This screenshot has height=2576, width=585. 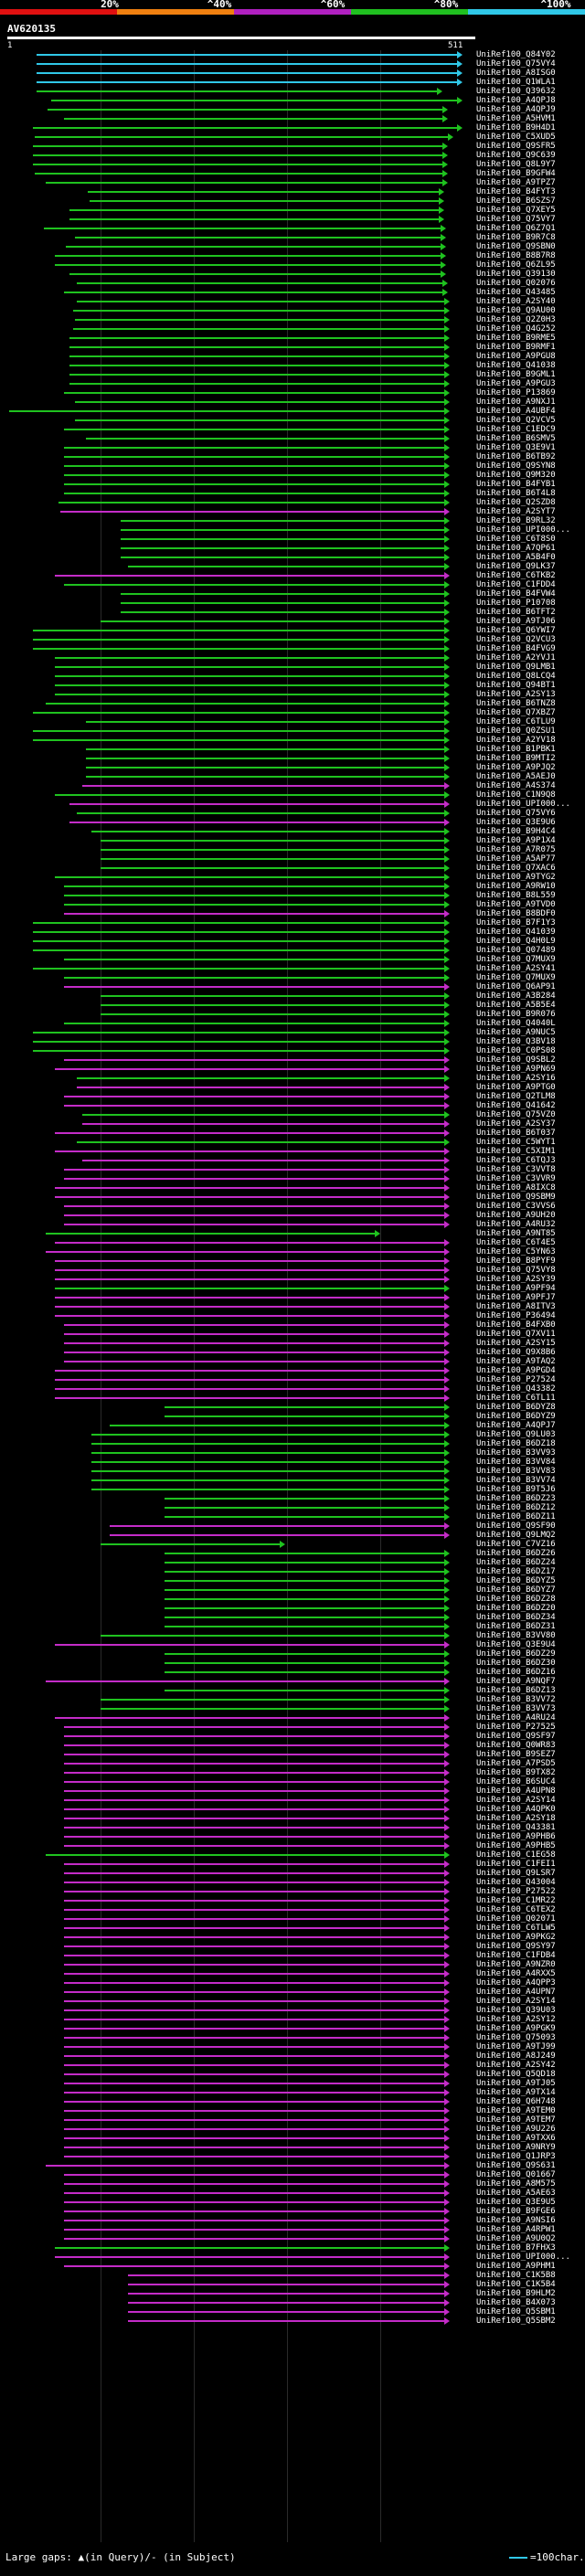 I want to click on hit-label-link: UniRef100_Q2TLM8, so click(x=516, y=1096).